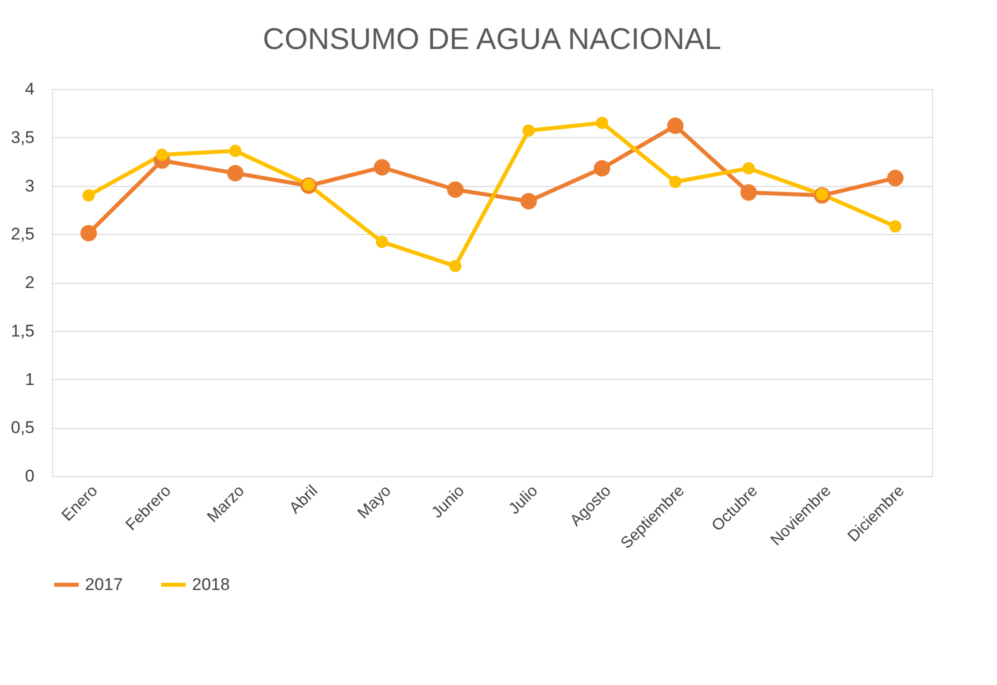 The image size is (997, 685). I want to click on y-tick-label: 3,5, so click(22, 137).